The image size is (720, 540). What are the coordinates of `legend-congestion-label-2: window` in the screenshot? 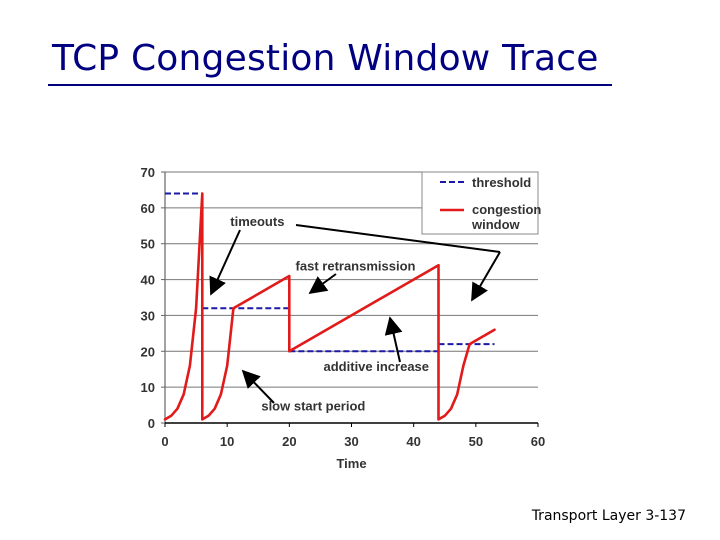 It's located at (496, 224).